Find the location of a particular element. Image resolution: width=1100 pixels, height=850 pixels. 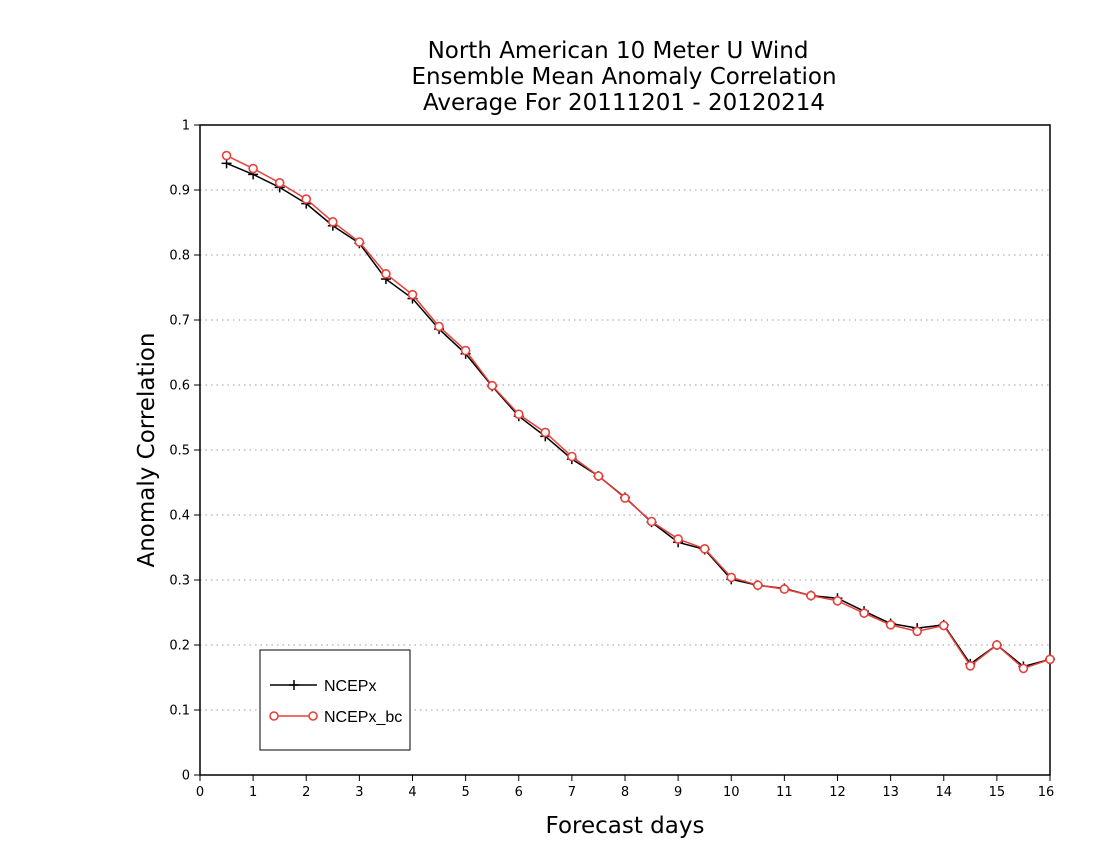

legend-circle-ncepx-bc-left is located at coordinates (274, 716).